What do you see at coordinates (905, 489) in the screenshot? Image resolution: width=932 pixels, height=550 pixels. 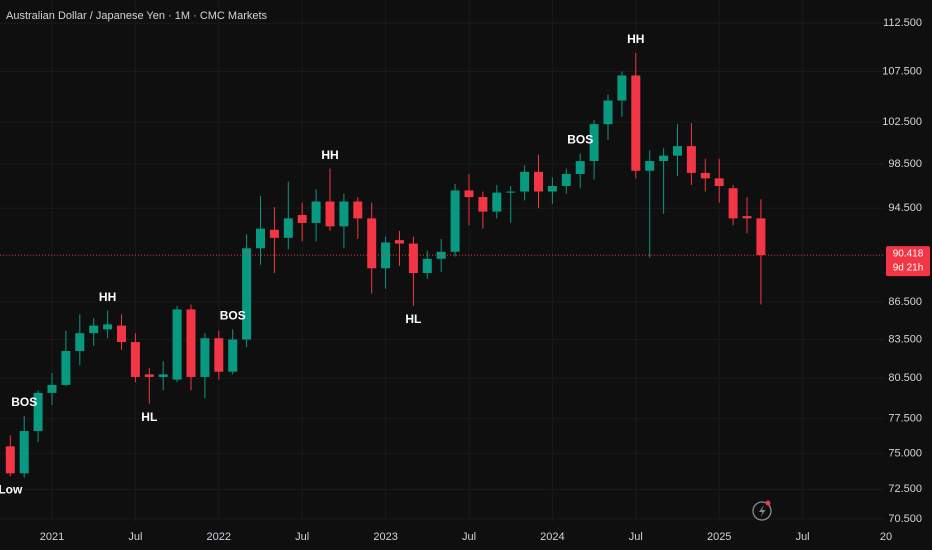 I see `y-tick-label: 72.500` at bounding box center [905, 489].